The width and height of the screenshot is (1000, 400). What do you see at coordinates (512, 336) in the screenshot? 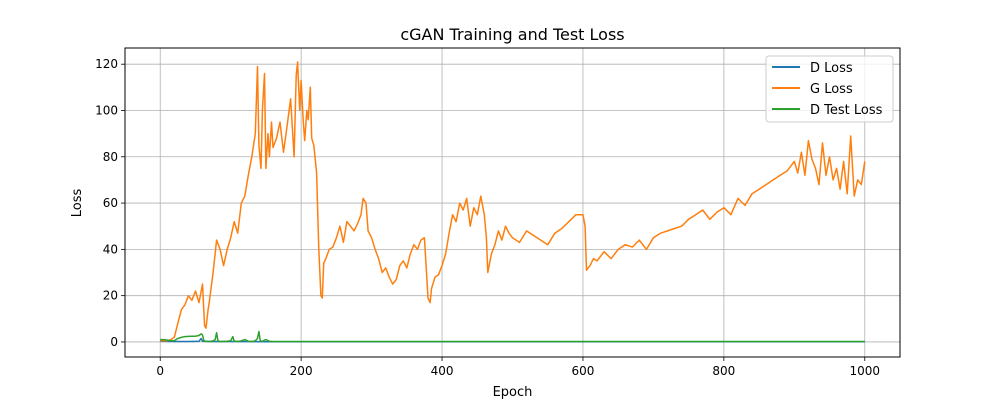
I see `series-line-d-test-loss` at bounding box center [512, 336].